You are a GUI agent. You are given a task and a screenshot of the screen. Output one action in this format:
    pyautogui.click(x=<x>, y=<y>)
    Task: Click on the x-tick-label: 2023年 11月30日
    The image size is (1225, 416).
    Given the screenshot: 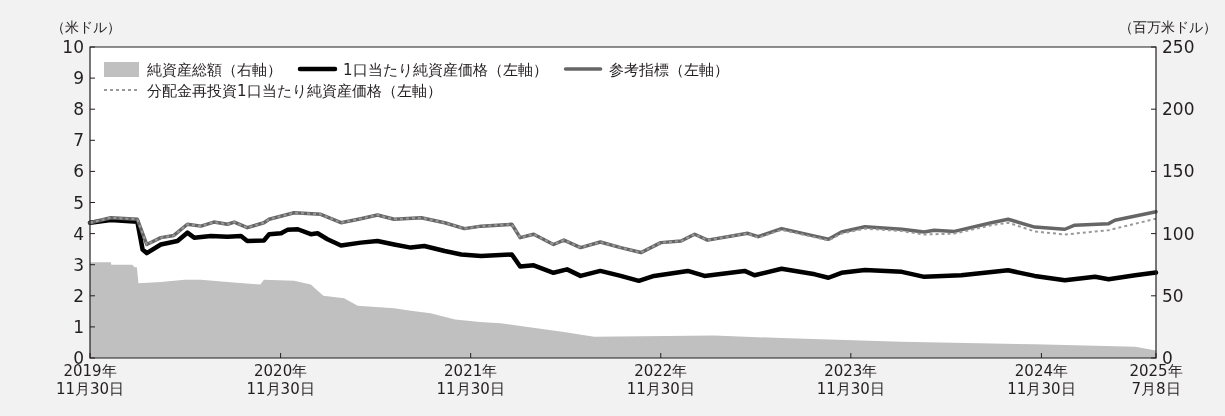 What is the action you would take?
    pyautogui.click(x=850, y=380)
    